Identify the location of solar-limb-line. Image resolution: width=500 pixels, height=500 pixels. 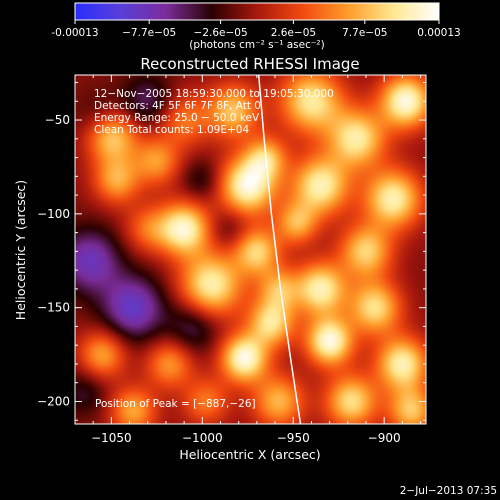
(279, 249).